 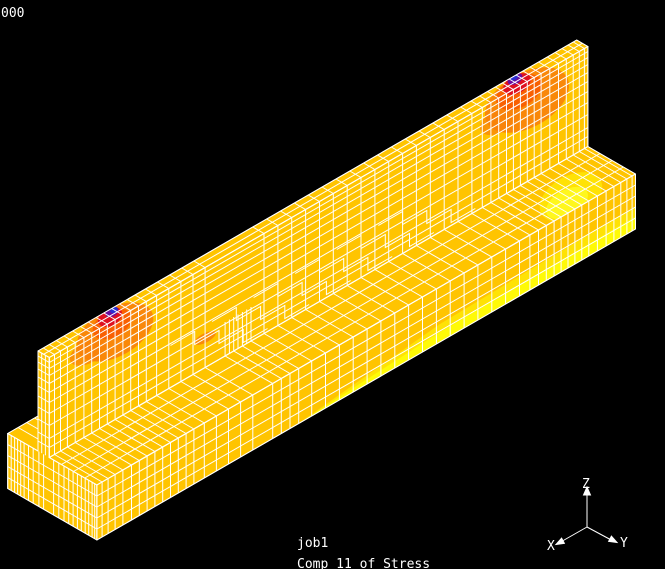 What do you see at coordinates (587, 515) in the screenshot?
I see `orientation-triad: Z Y X` at bounding box center [587, 515].